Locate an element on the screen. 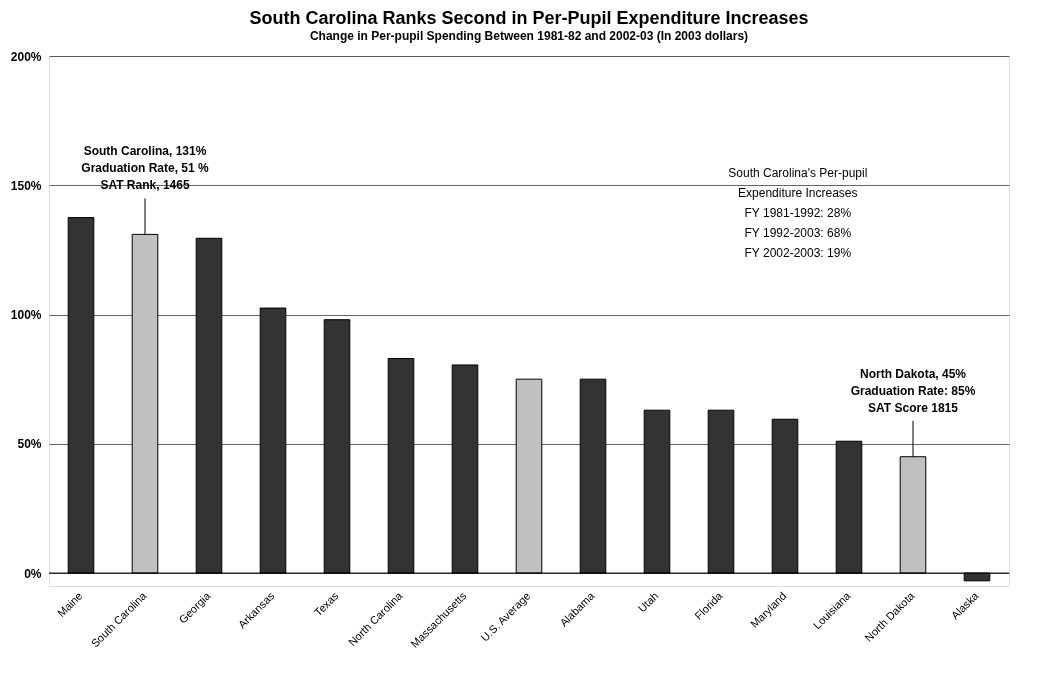 This screenshot has height=676, width=1063. annotation: South Carolina's Per-pupil Expenditure Increases FY 1981-1992: 28% FY 1992-2003: 68% FY 2002-2003: 19% is located at coordinates (798, 212).